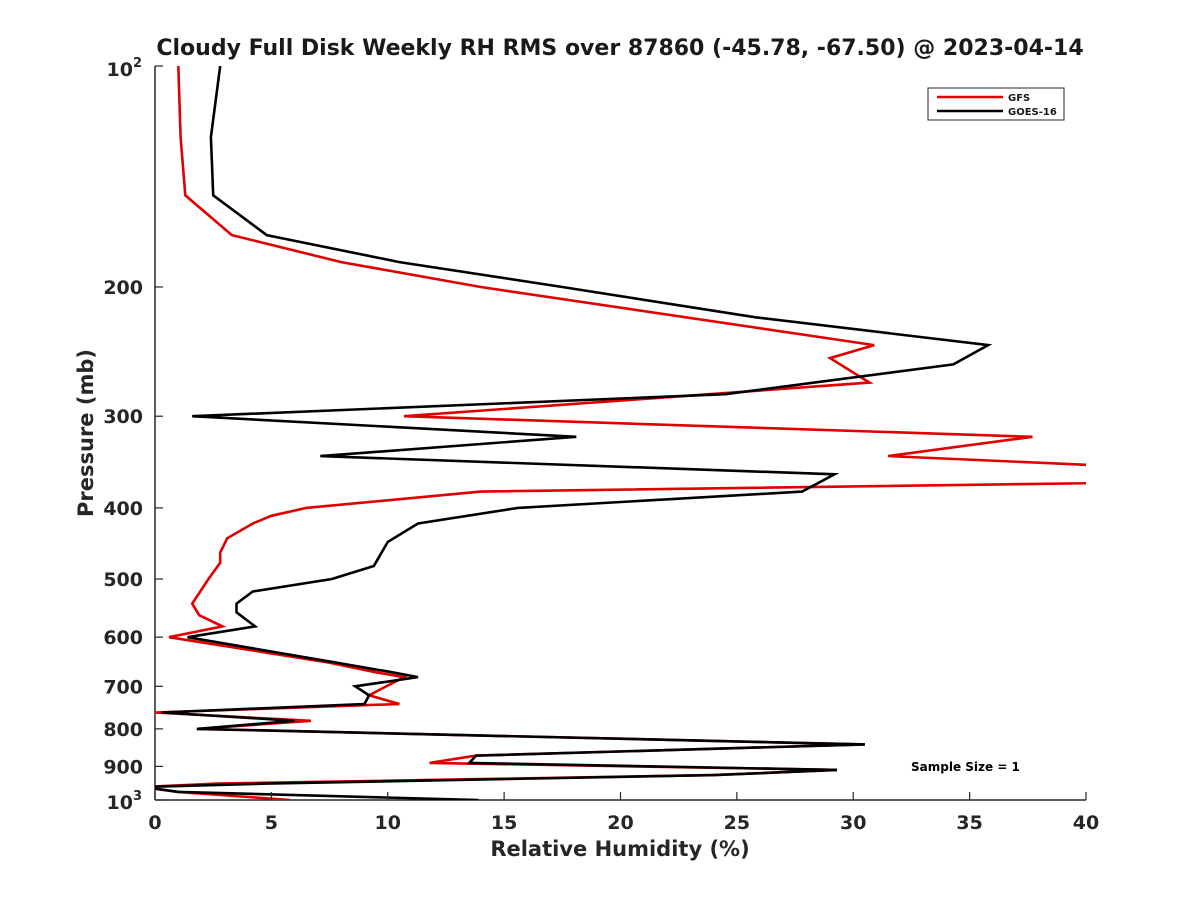 The image size is (1200, 900). What do you see at coordinates (853, 823) in the screenshot?
I see `x-tick-label: 30` at bounding box center [853, 823].